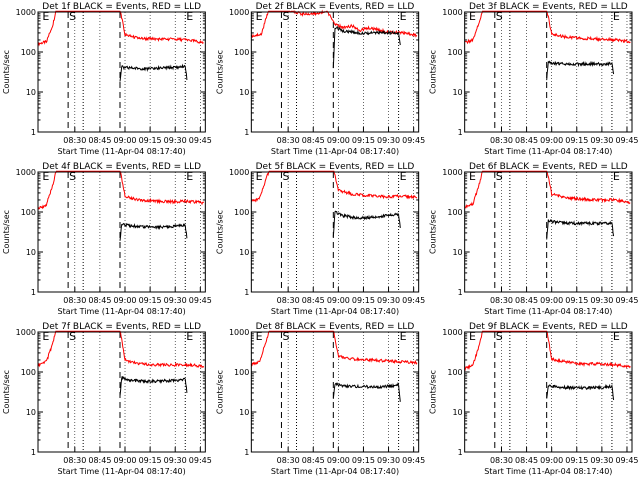 This screenshot has width=640, height=485. I want to click on chart-title: Det 3f BLACK = Events, RED = LLD, so click(548, 7).